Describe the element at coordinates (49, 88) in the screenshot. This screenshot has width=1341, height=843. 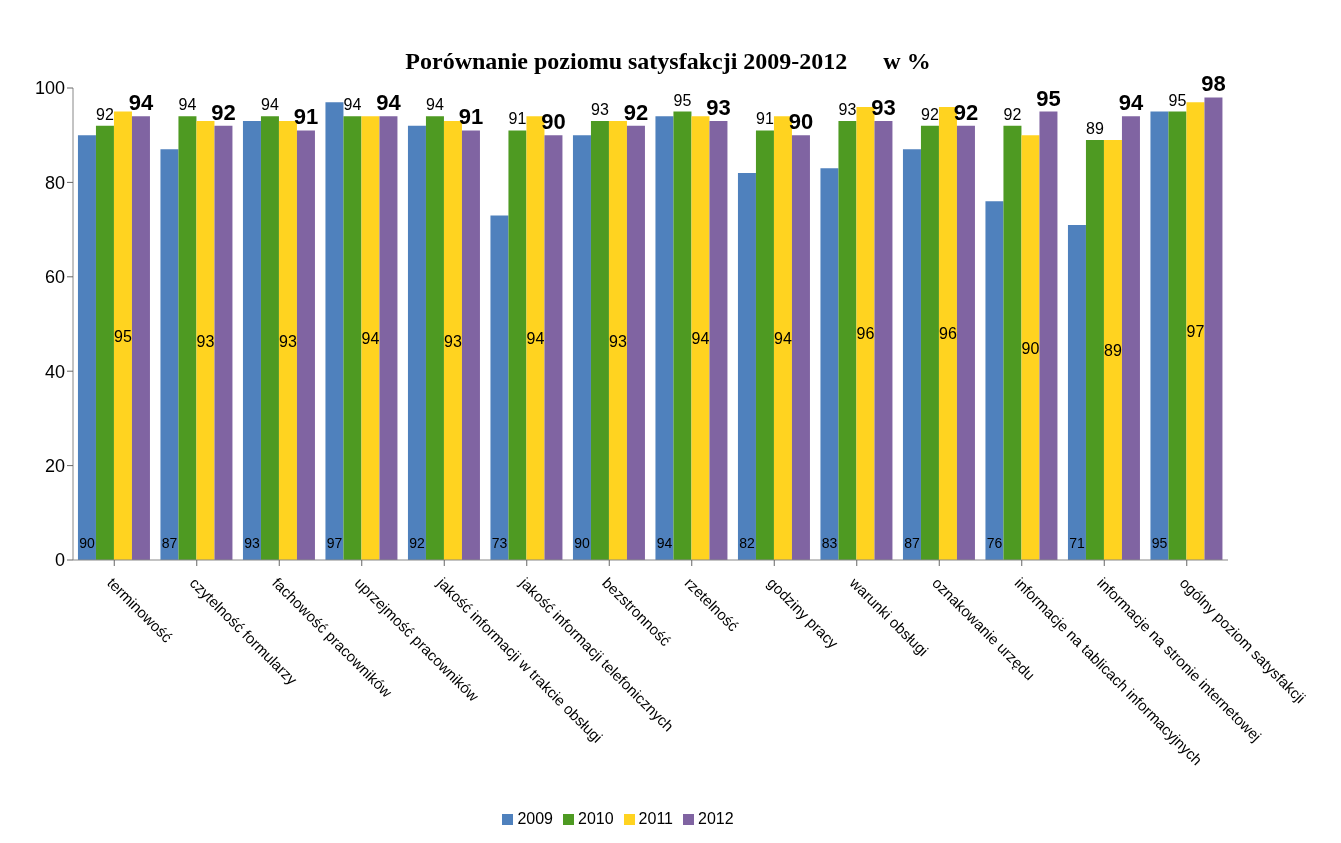
I see `y-tick-label: 100` at that location.